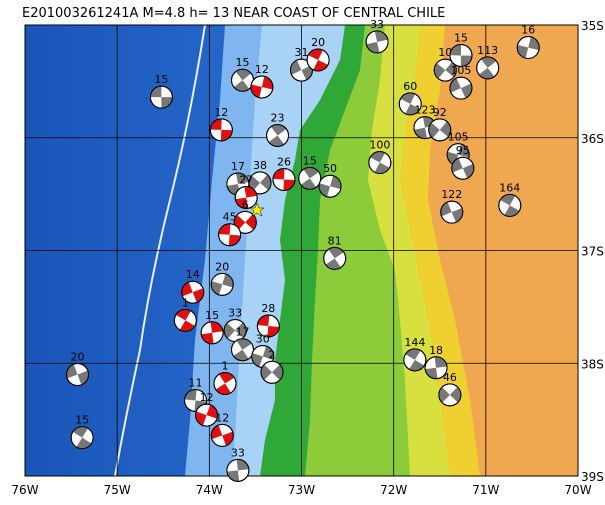 The height and width of the screenshot is (505, 605). Describe the element at coordinates (24, 490) in the screenshot. I see `lon-tick-label: 76W` at that location.